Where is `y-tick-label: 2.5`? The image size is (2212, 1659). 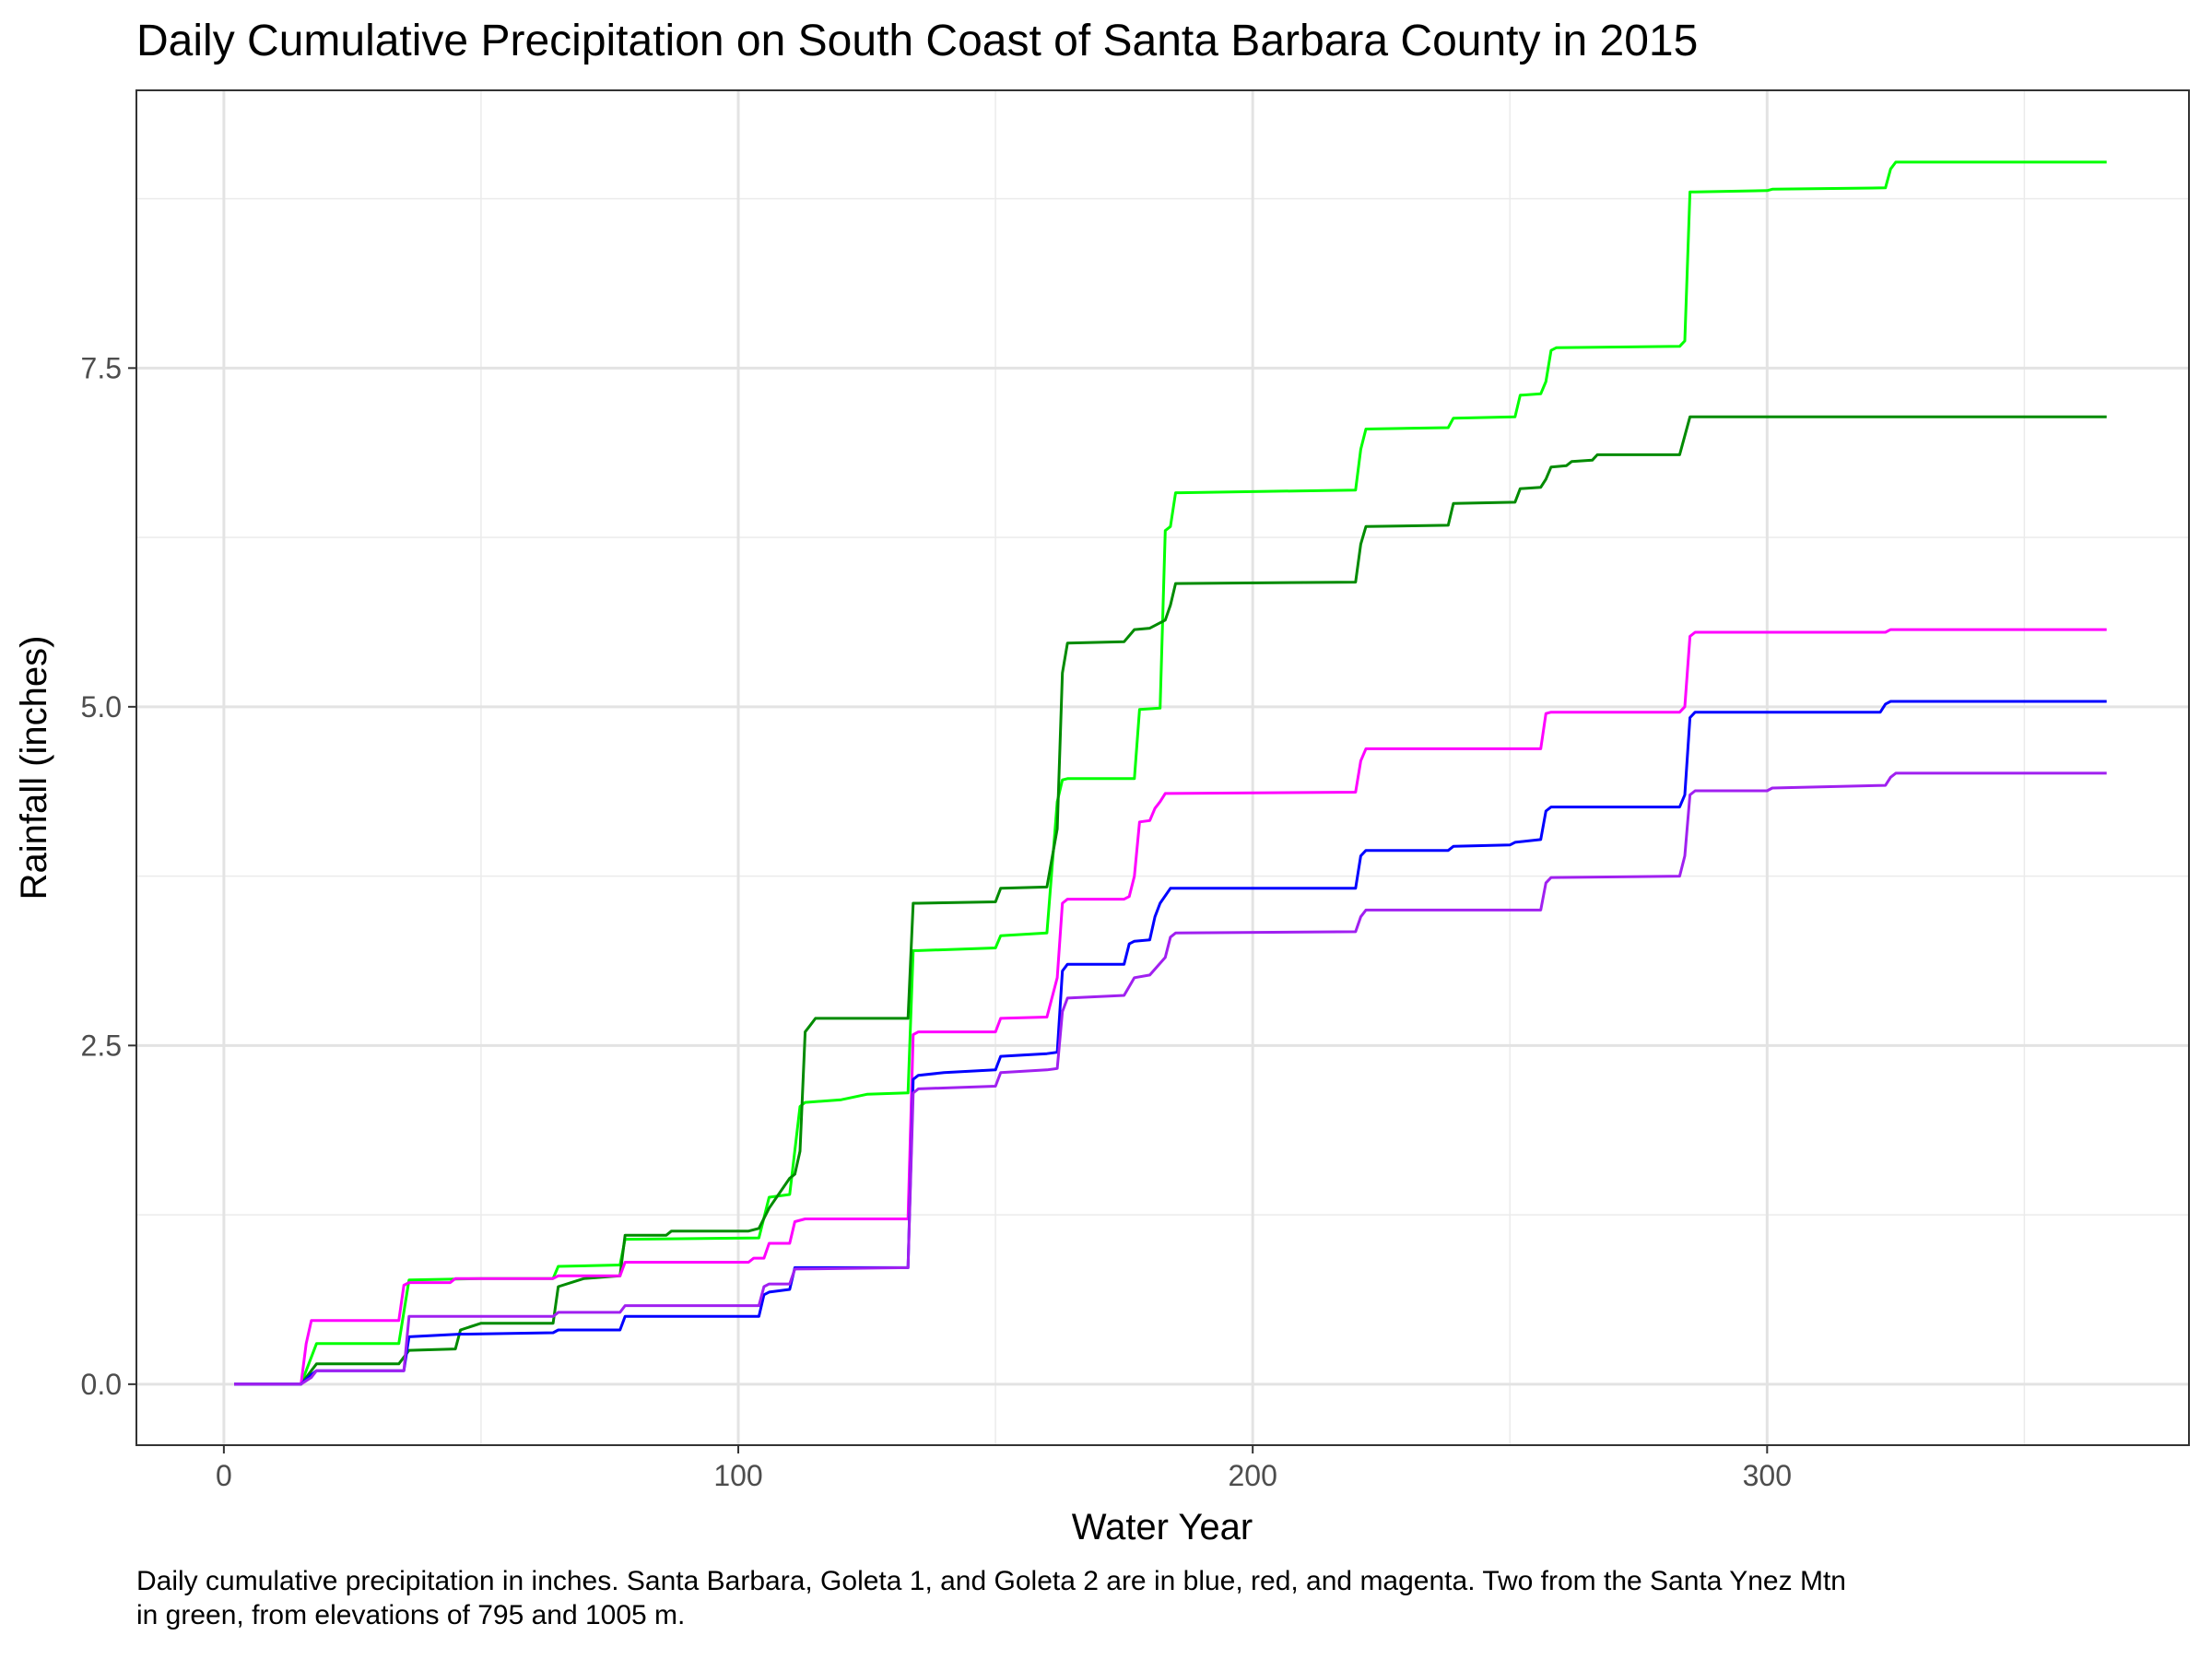 y-tick-label: 2.5 is located at coordinates (101, 1045).